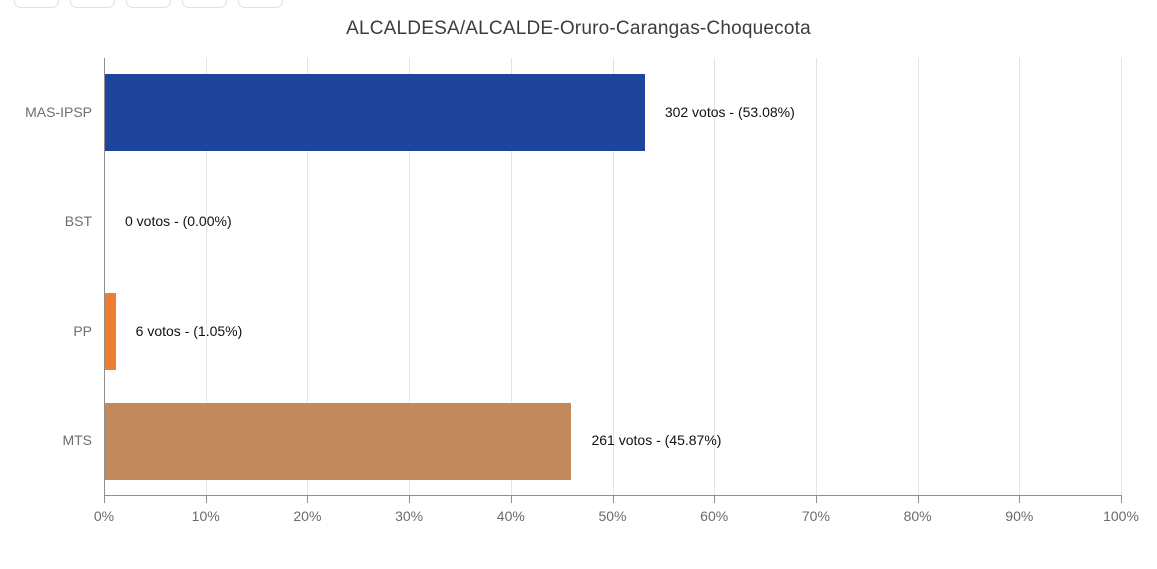 The height and width of the screenshot is (569, 1157). Describe the element at coordinates (714, 516) in the screenshot. I see `x-axis-tick-label-60%: 60%` at that location.